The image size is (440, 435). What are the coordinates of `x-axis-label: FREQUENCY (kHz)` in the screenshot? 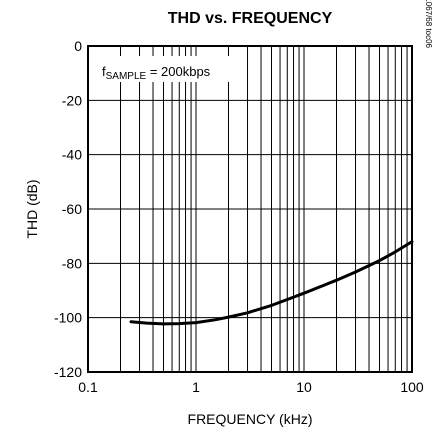 It's located at (250, 419).